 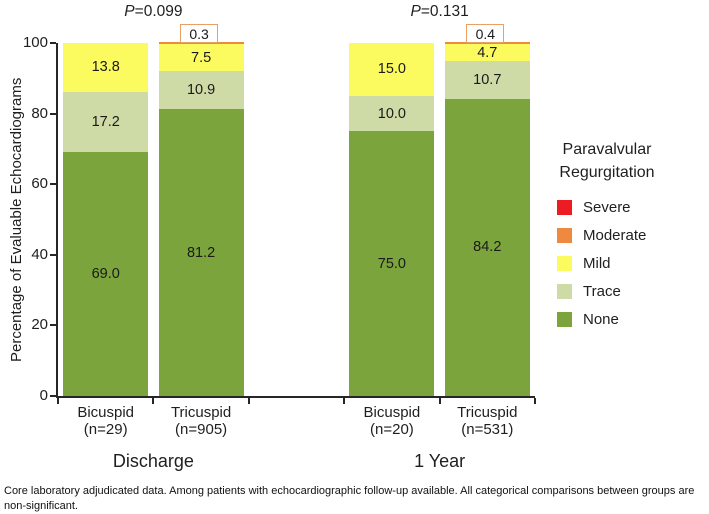 What do you see at coordinates (153, 461) in the screenshot?
I see `timepoint-group-label: Discharge` at bounding box center [153, 461].